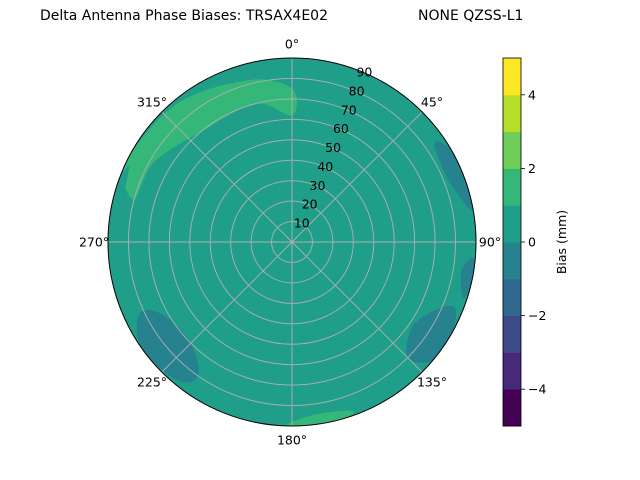 This screenshot has width=640, height=480. I want to click on radial-tick-labels: 10 20 30 40 50 60 70 80 90, so click(333, 148).